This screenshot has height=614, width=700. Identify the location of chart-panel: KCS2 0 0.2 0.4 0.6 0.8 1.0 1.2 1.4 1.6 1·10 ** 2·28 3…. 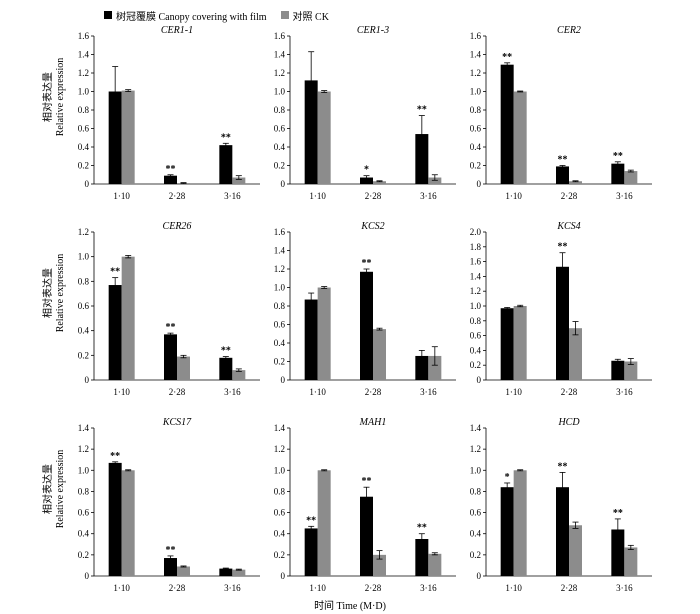
(366, 311).